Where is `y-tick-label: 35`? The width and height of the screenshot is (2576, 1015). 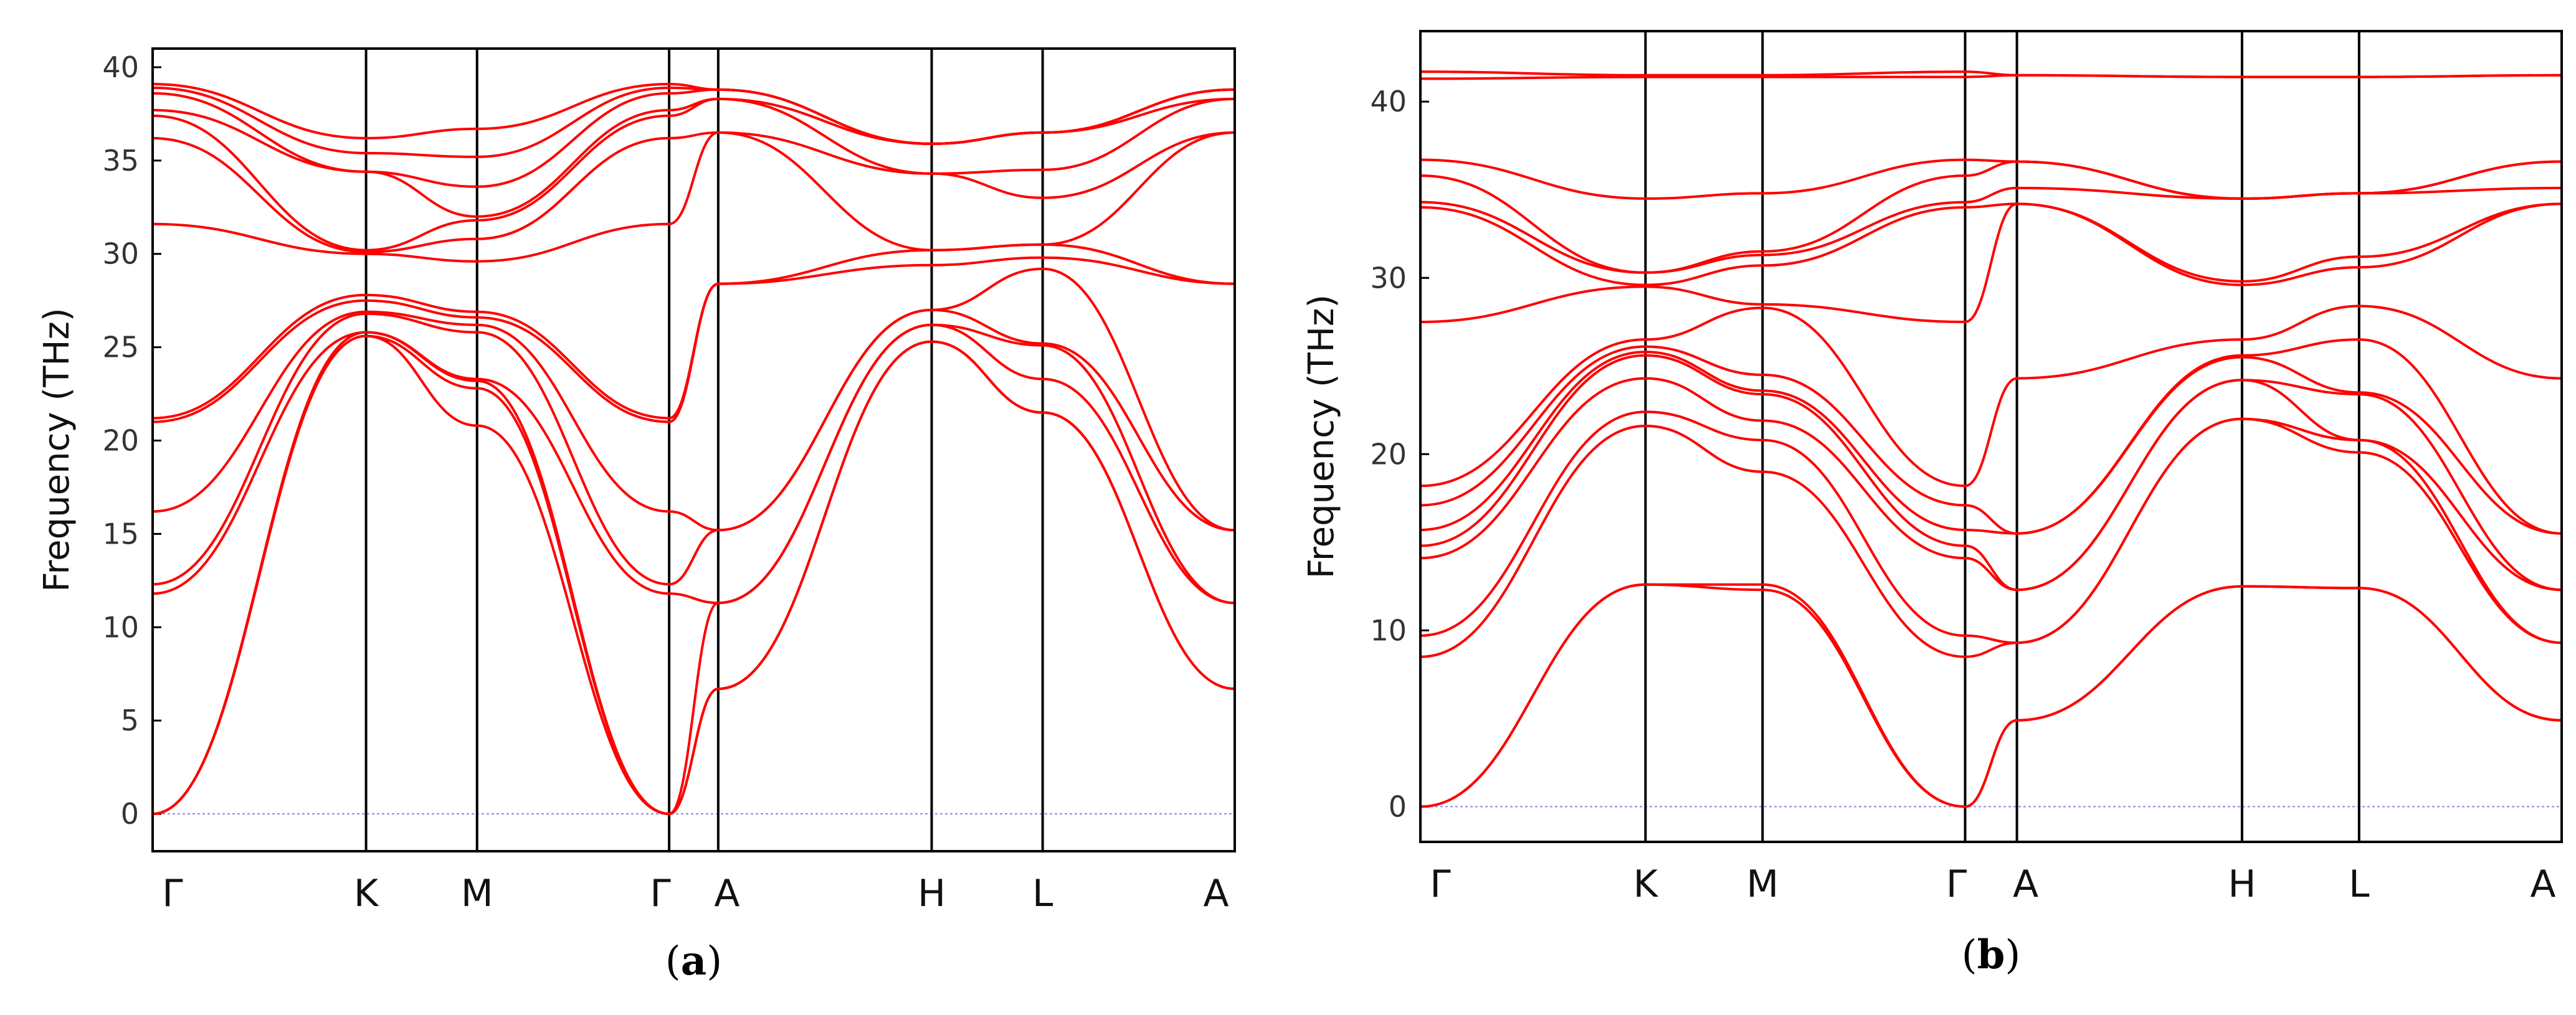 y-tick-label: 35 is located at coordinates (120, 160).